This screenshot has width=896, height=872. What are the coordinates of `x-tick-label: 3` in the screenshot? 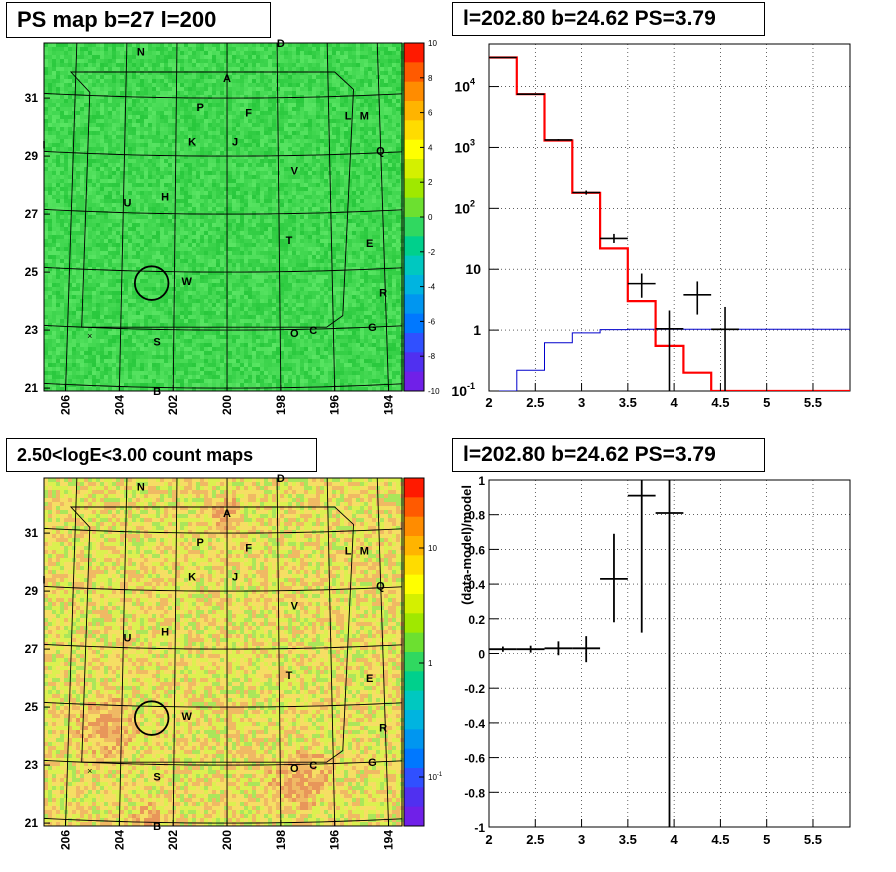 It's located at (581, 402).